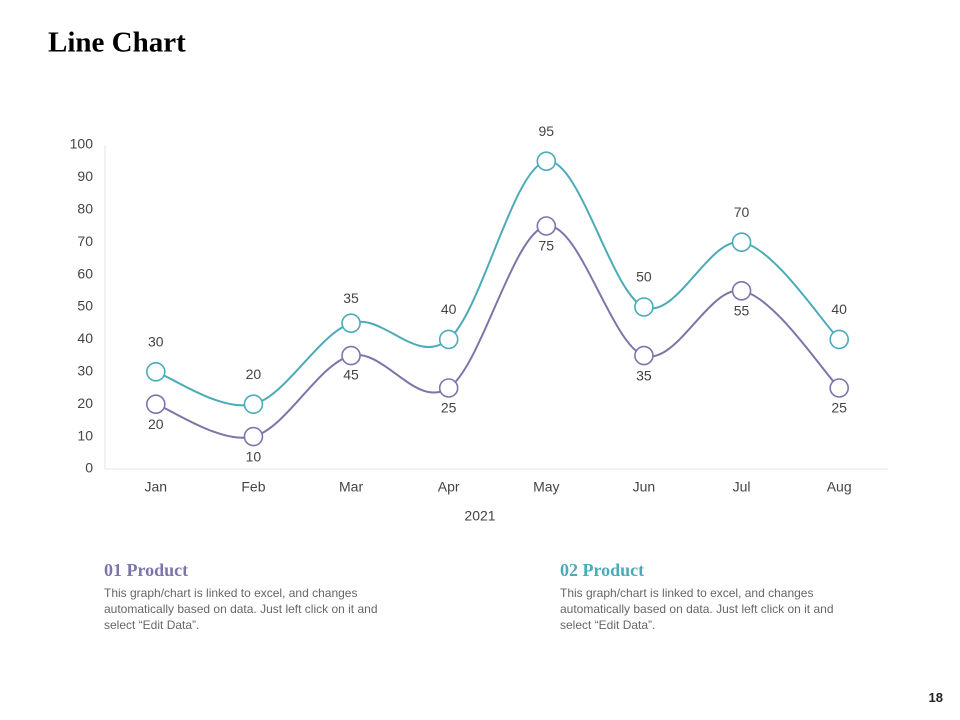 The width and height of the screenshot is (960, 720). I want to click on data-label: 75, so click(547, 246).